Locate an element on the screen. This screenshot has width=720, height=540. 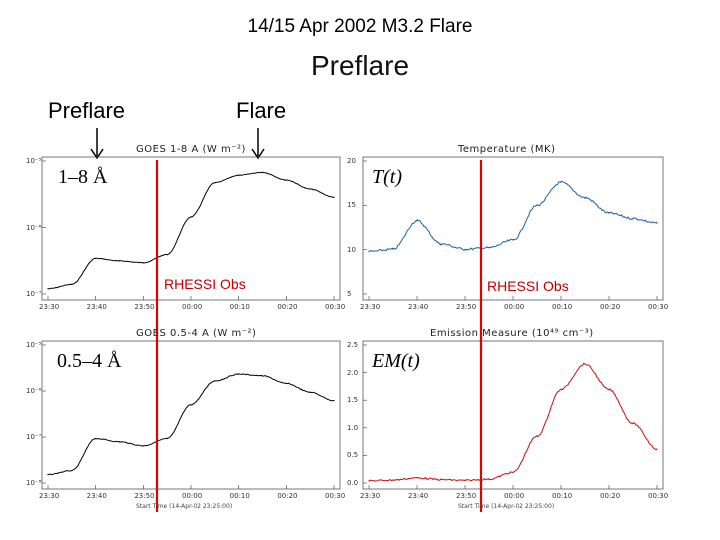
y-tick-label: 20 is located at coordinates (351, 161).